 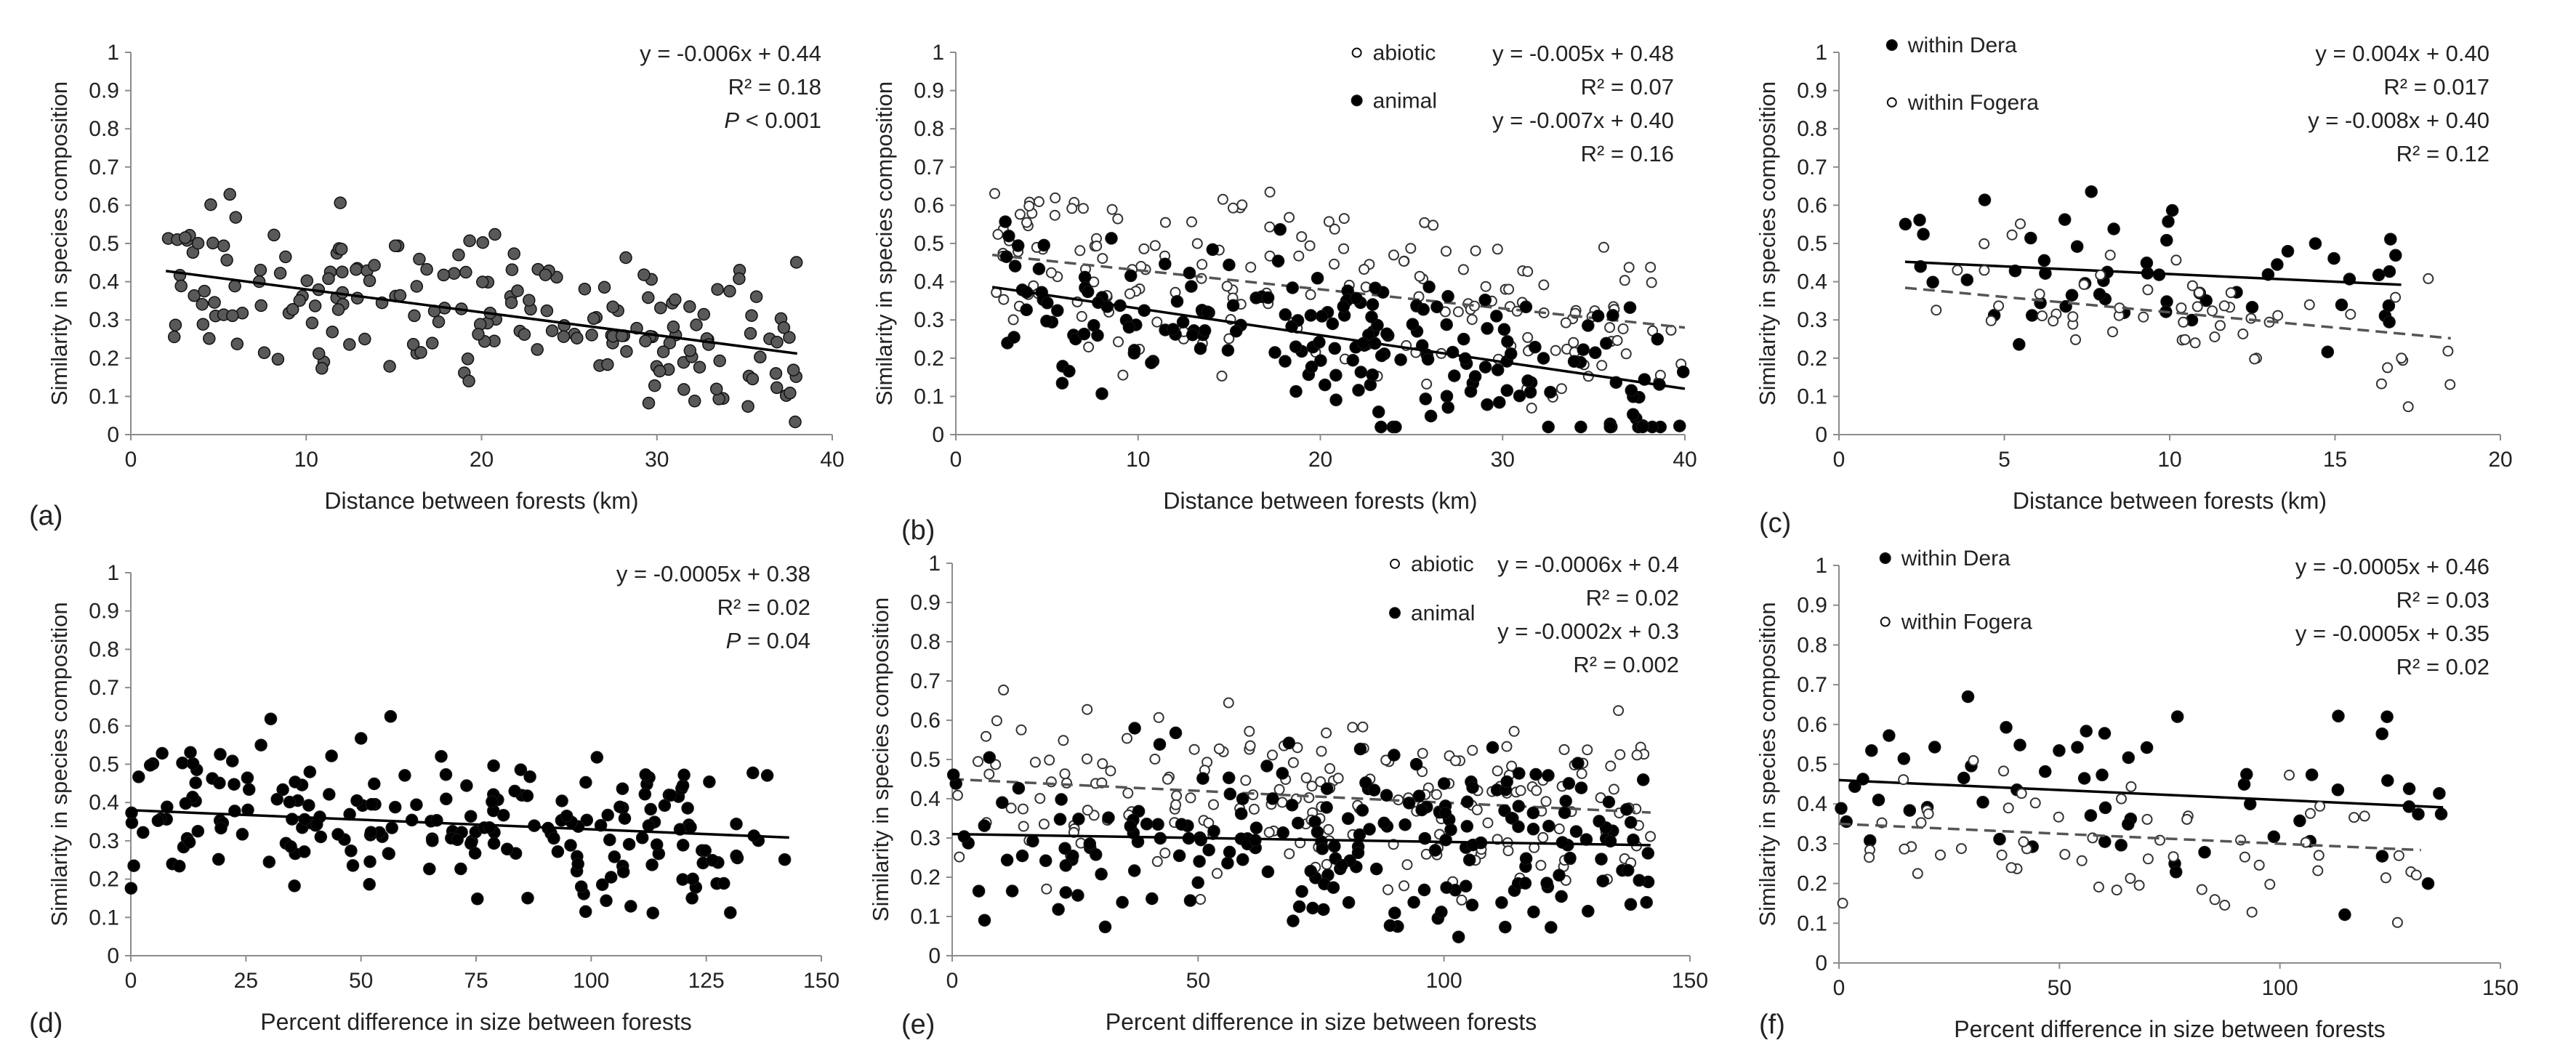 What do you see at coordinates (1443, 613) in the screenshot?
I see `legend-label: animal` at bounding box center [1443, 613].